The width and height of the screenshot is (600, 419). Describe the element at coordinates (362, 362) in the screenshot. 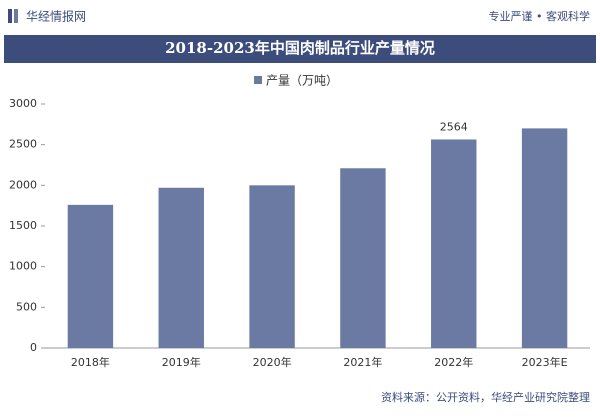

I see `x-tick-label: 2021年` at that location.